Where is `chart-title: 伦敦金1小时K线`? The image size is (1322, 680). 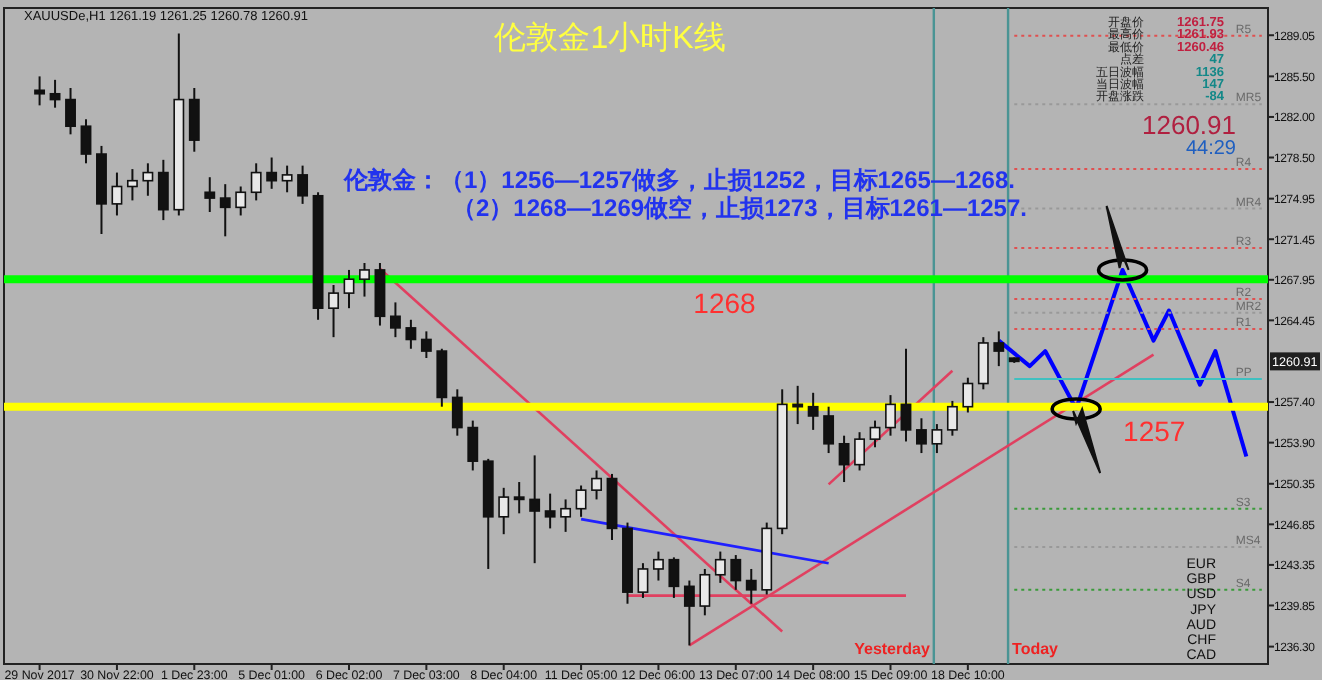
chart-title: 伦敦金1小时K线 is located at coordinates (610, 38).